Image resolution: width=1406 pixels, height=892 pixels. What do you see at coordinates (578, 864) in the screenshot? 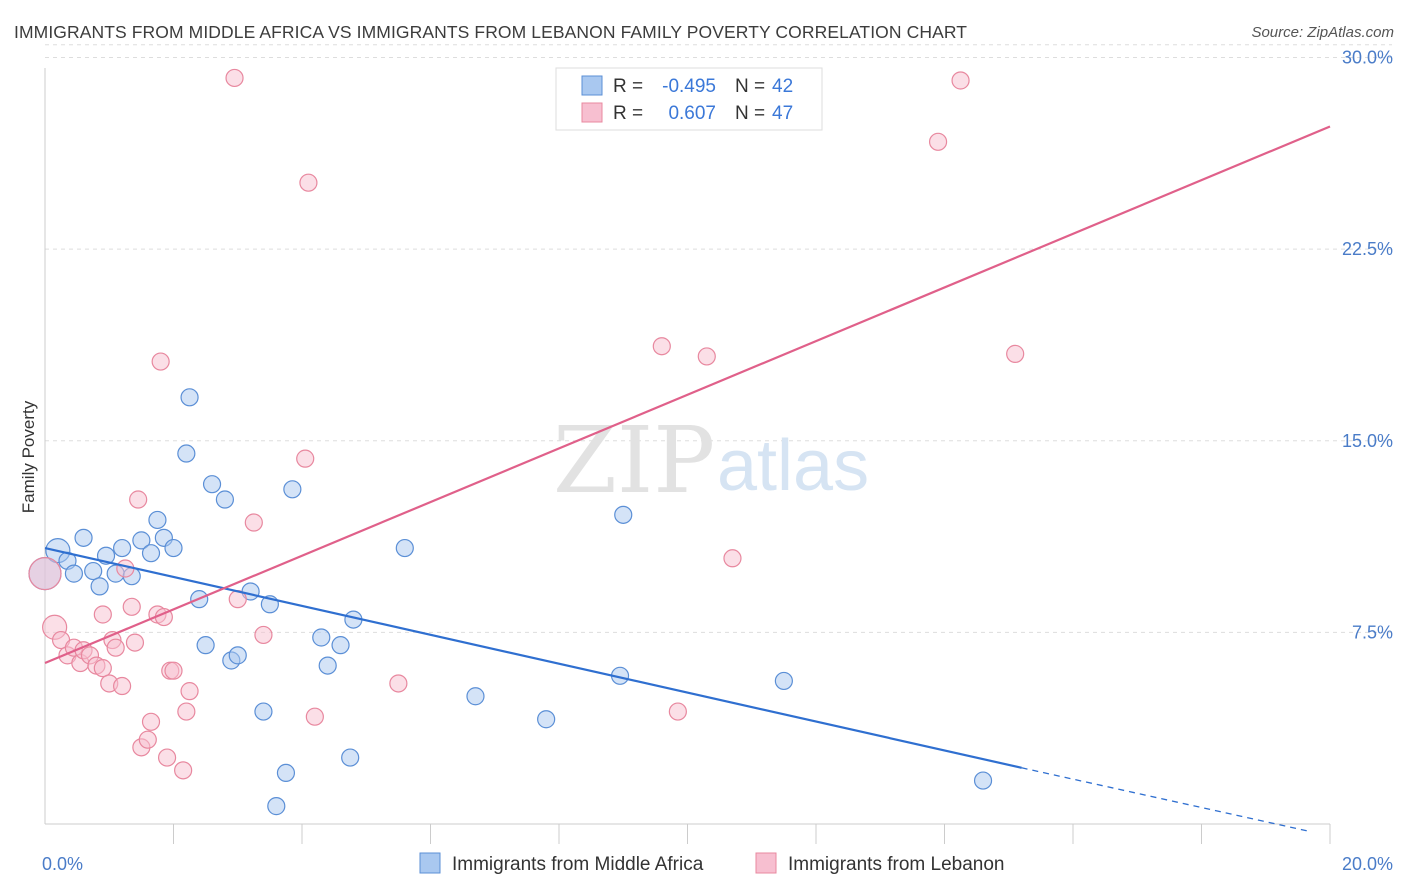
I see `bottom-legend-label-blue: Immigrants from Middle Africa` at bounding box center [578, 864].